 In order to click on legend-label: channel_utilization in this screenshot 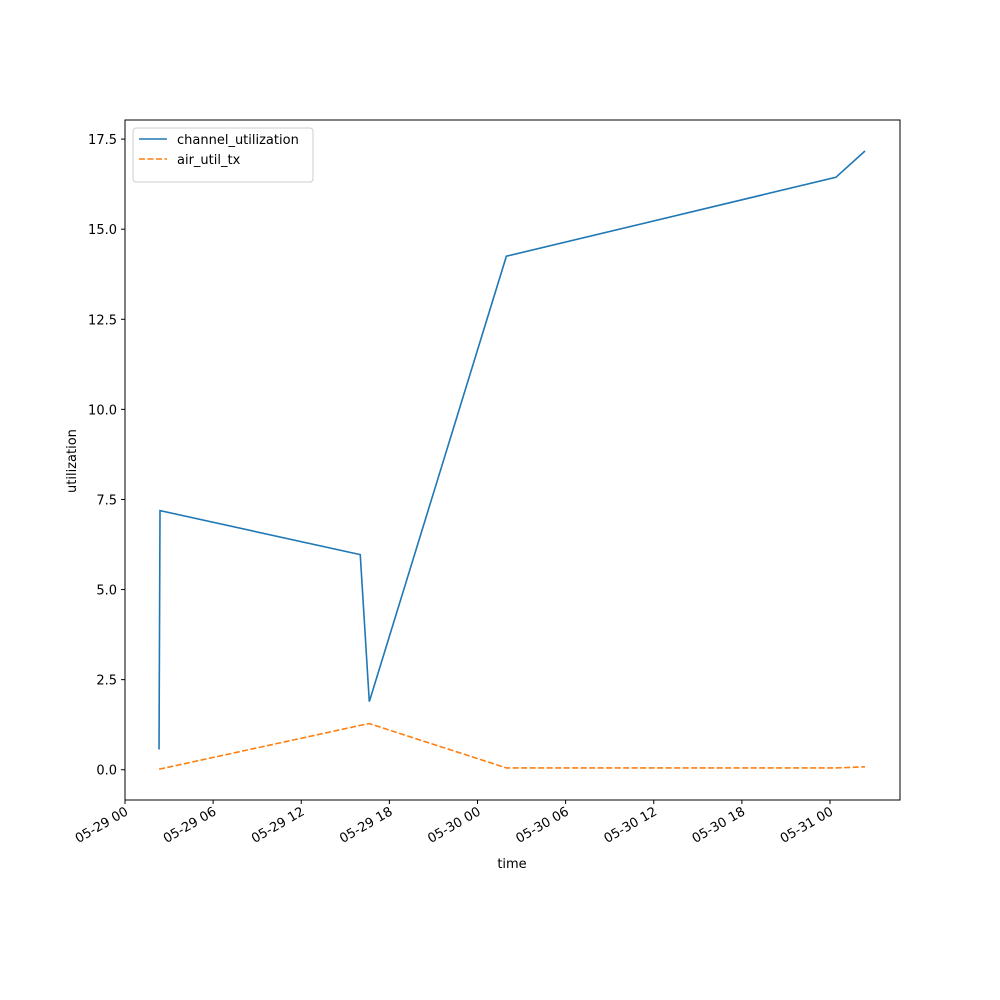, I will do `click(238, 140)`.